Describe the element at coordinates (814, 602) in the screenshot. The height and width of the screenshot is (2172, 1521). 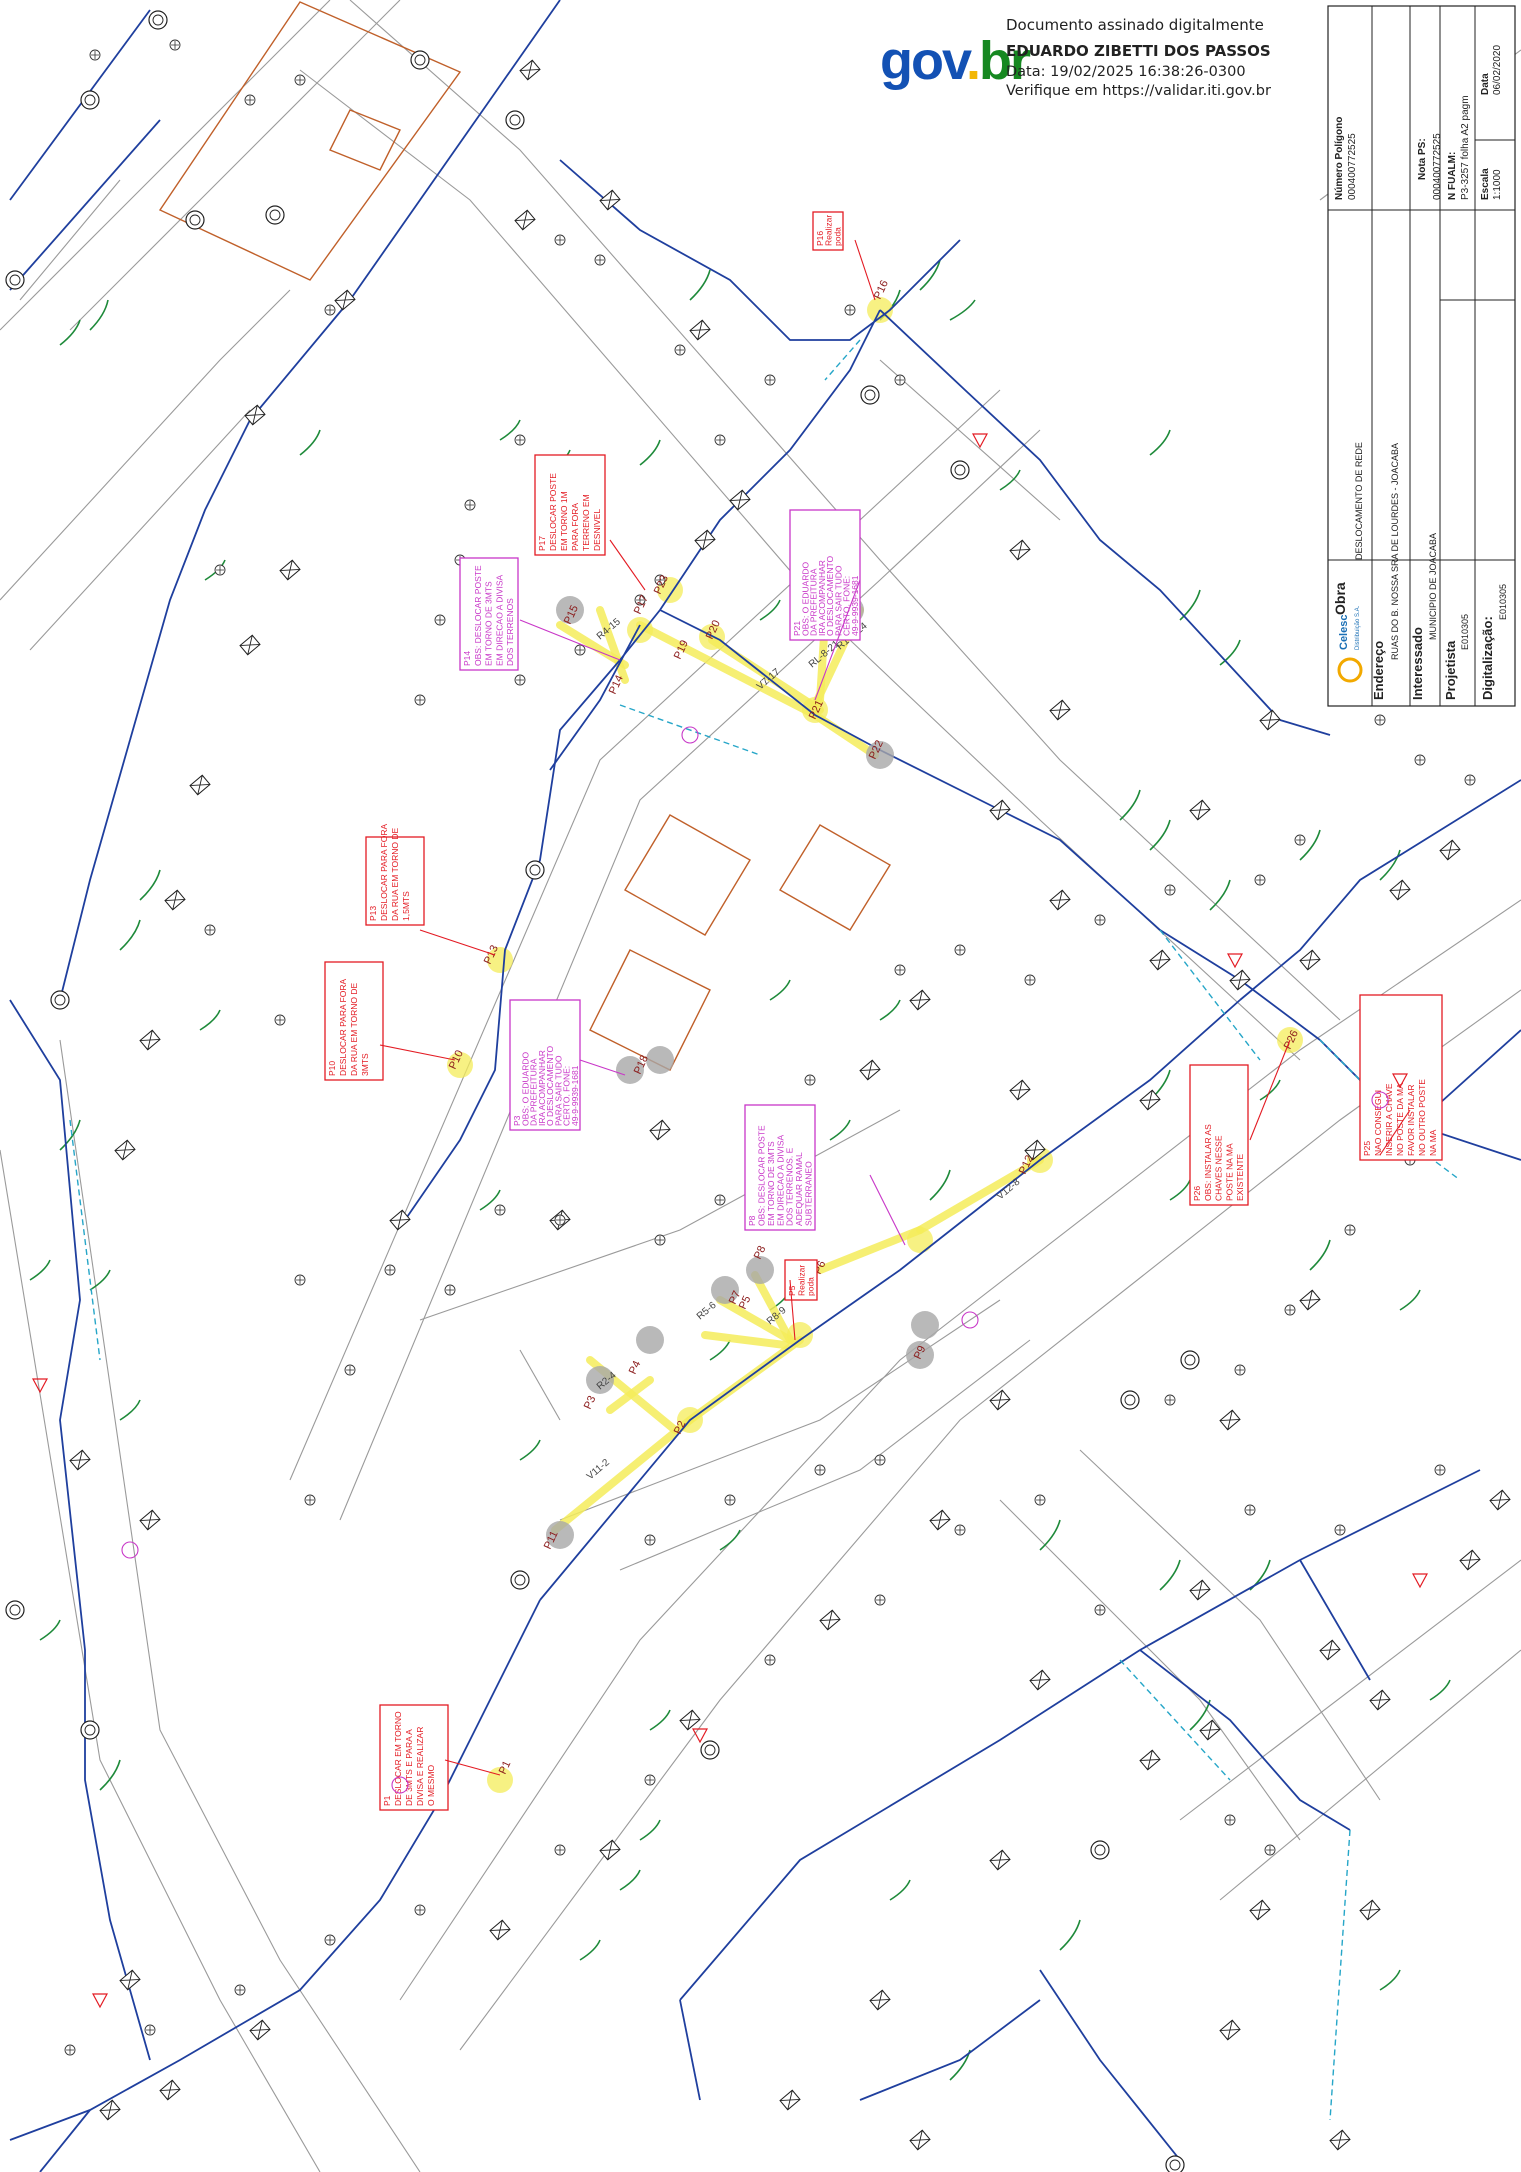
I see `magenta-note-p21-line: DA PREFEITURA` at that location.